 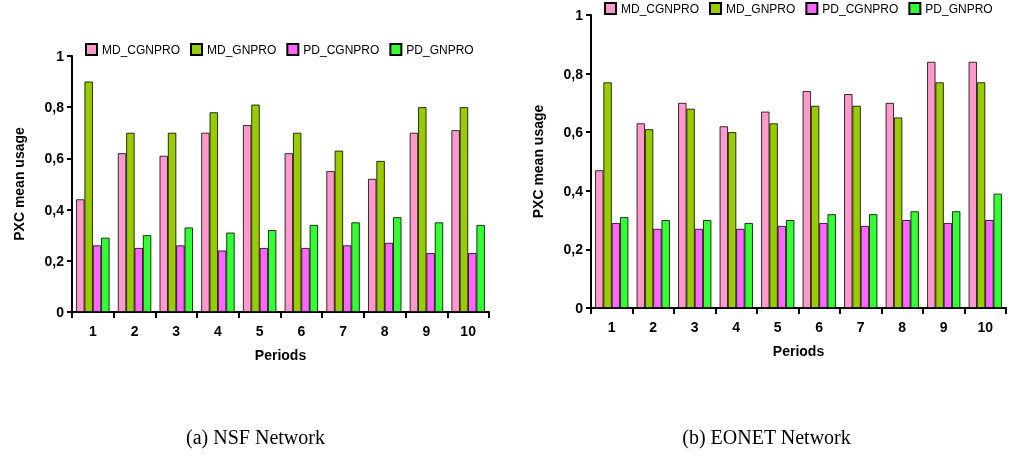 What do you see at coordinates (766, 437) in the screenshot?
I see `text: (b) EONET Network` at bounding box center [766, 437].